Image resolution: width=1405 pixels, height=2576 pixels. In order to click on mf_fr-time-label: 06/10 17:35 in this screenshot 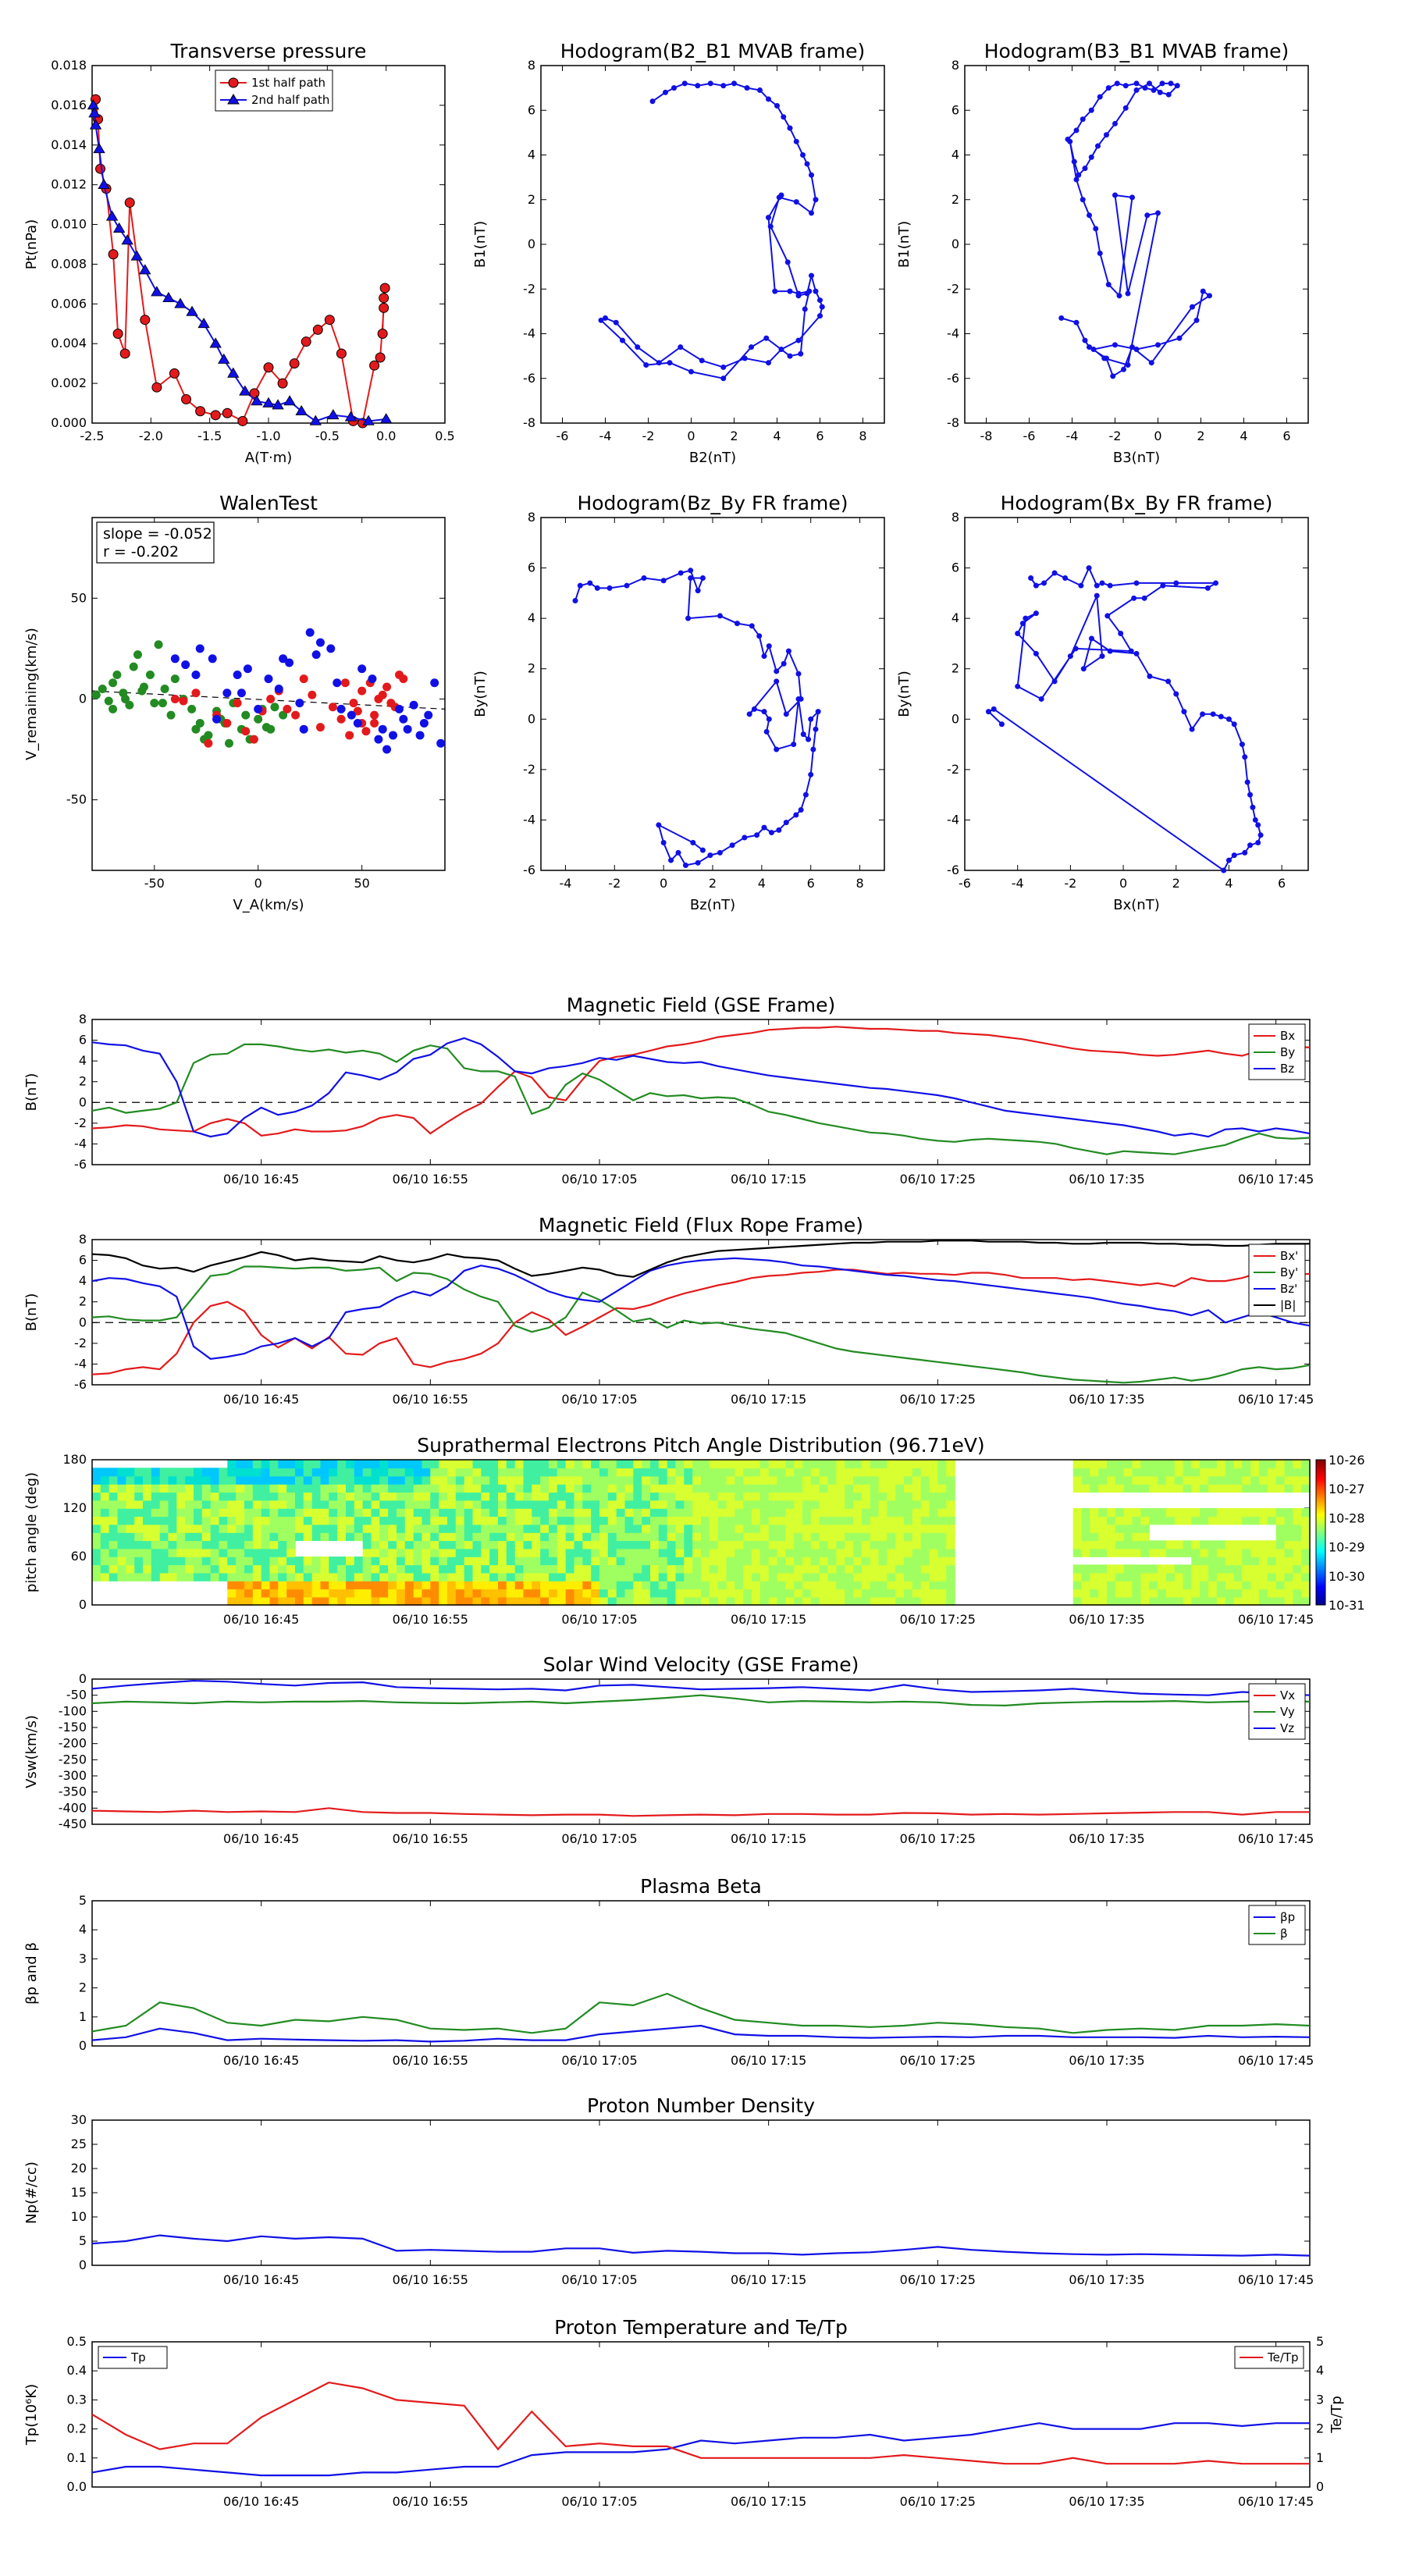, I will do `click(1106, 1399)`.